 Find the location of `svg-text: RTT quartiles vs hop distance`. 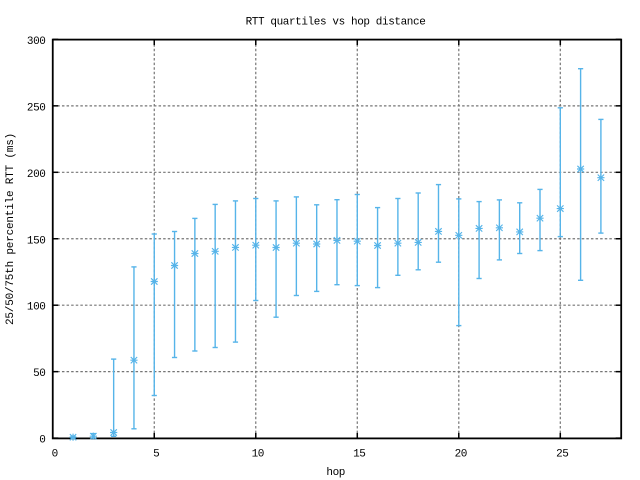

svg-text: RTT quartiles vs hop distance is located at coordinates (336, 23).